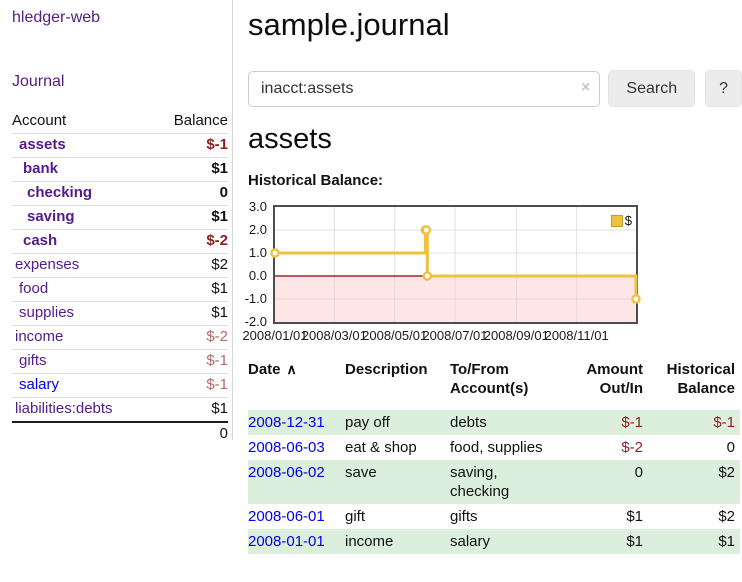  I want to click on account-heading: assets, so click(290, 139).